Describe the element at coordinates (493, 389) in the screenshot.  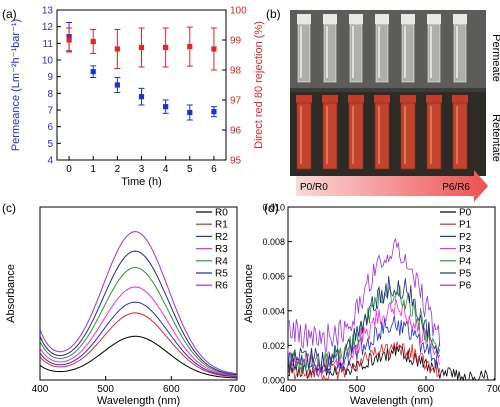
I see `x-tick-label: 700` at that location.